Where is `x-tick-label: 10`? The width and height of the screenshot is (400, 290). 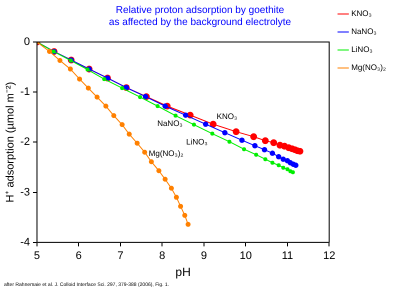 x-tick-label: 10 is located at coordinates (246, 256).